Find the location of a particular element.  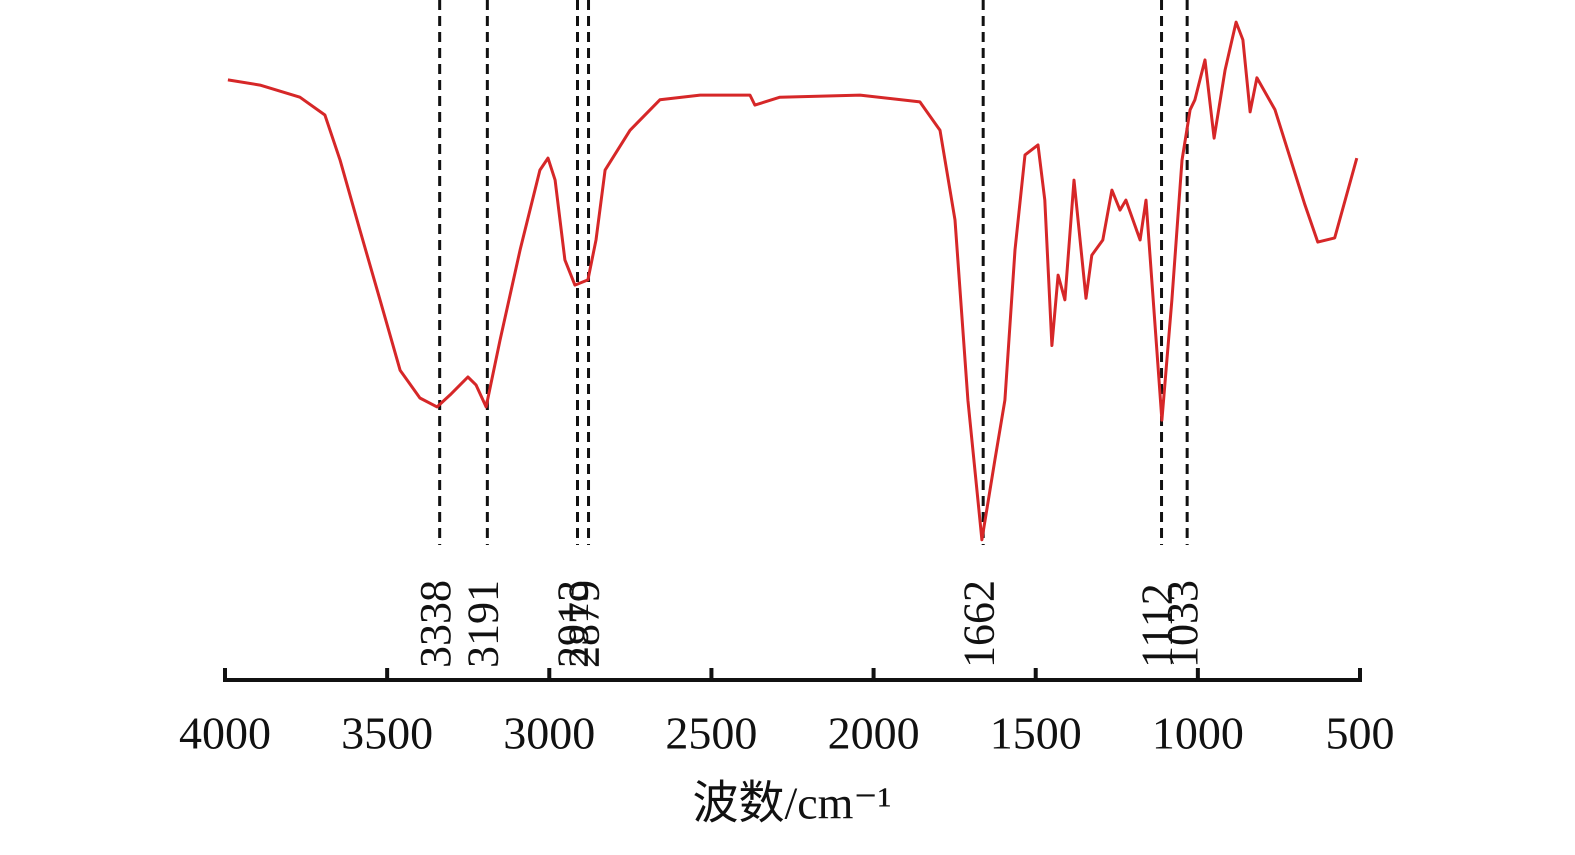

peak-label: 3338 is located at coordinates (435, 624).